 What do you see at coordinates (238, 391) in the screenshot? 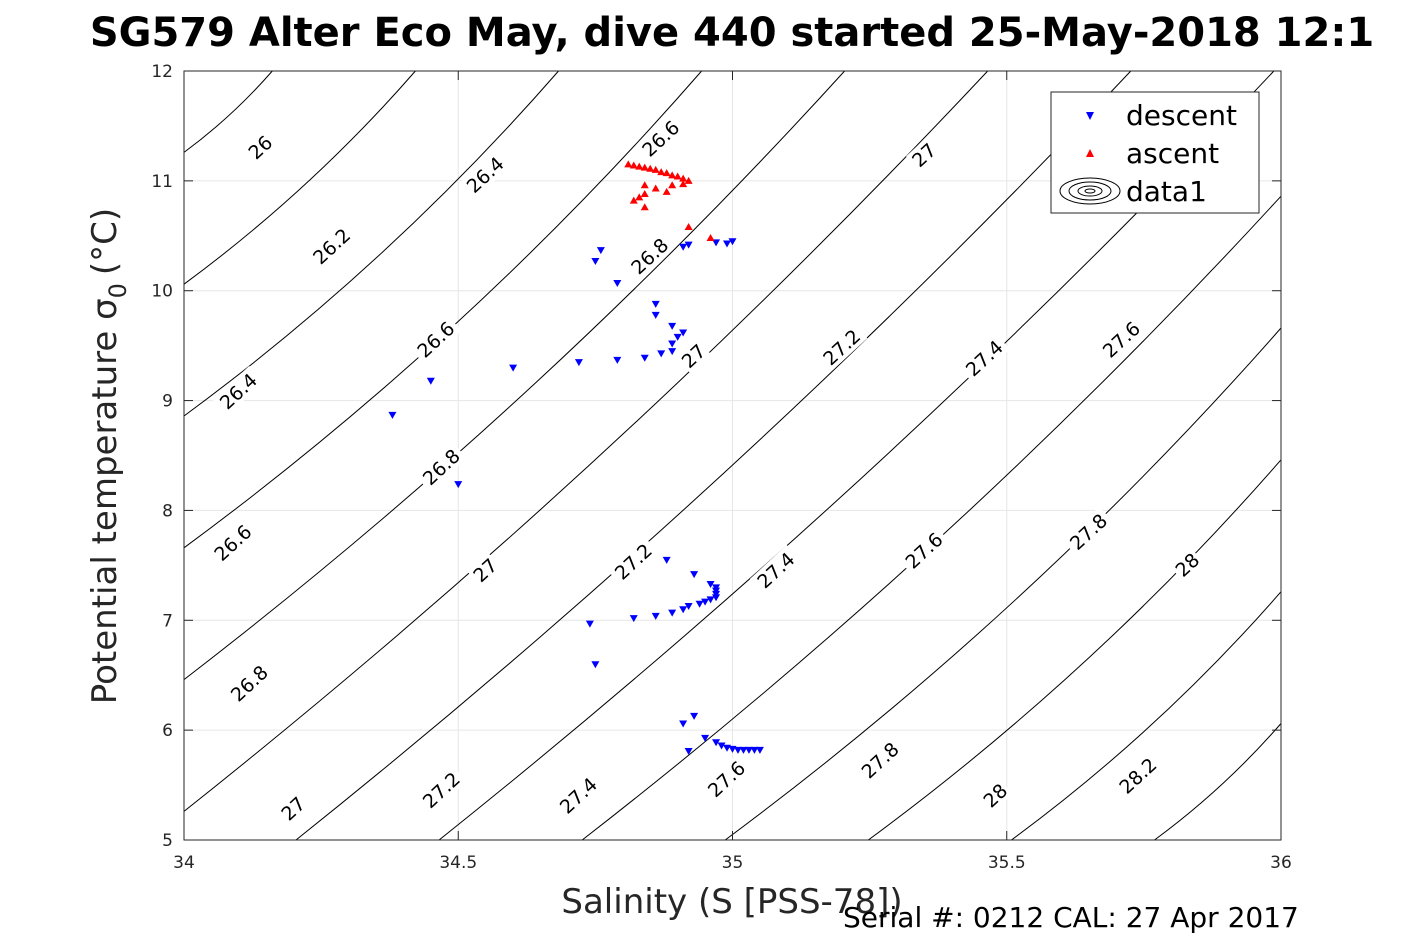
I see `contour-label: 26.4` at bounding box center [238, 391].